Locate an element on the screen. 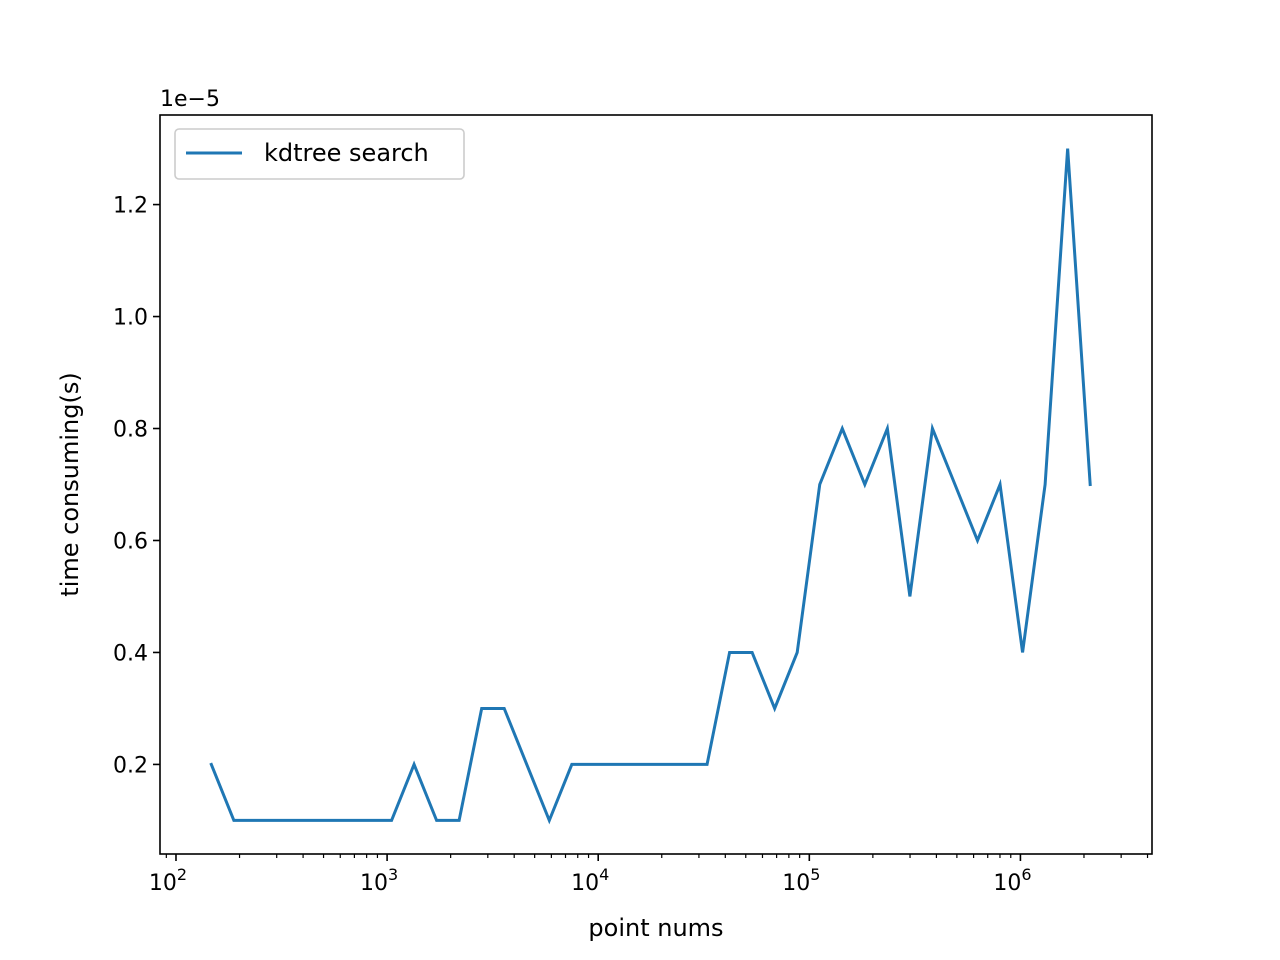 The image size is (1280, 960). x-tick-label: 10² is located at coordinates (168, 880).